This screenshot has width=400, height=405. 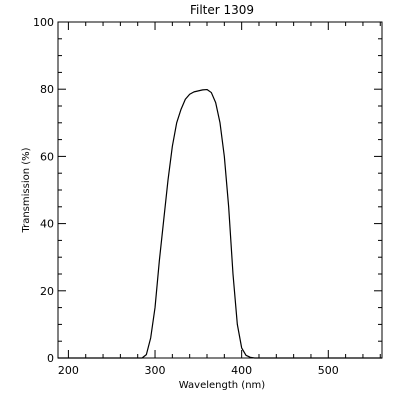 What do you see at coordinates (47, 156) in the screenshot?
I see `y-tick-label: 60` at bounding box center [47, 156].